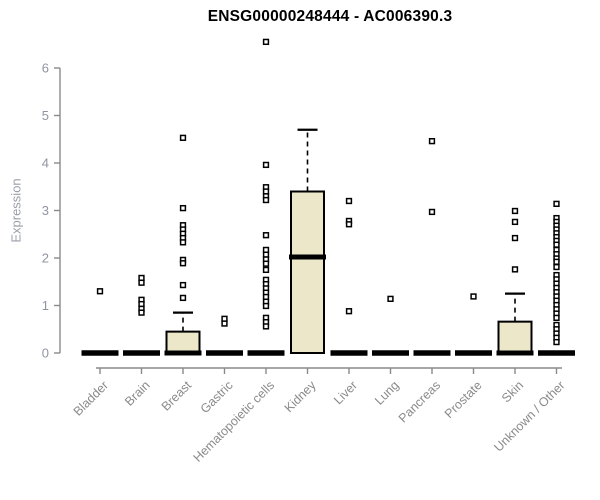 The image size is (600, 500). What do you see at coordinates (91, 398) in the screenshot?
I see `x-category-label: Bladder` at bounding box center [91, 398].